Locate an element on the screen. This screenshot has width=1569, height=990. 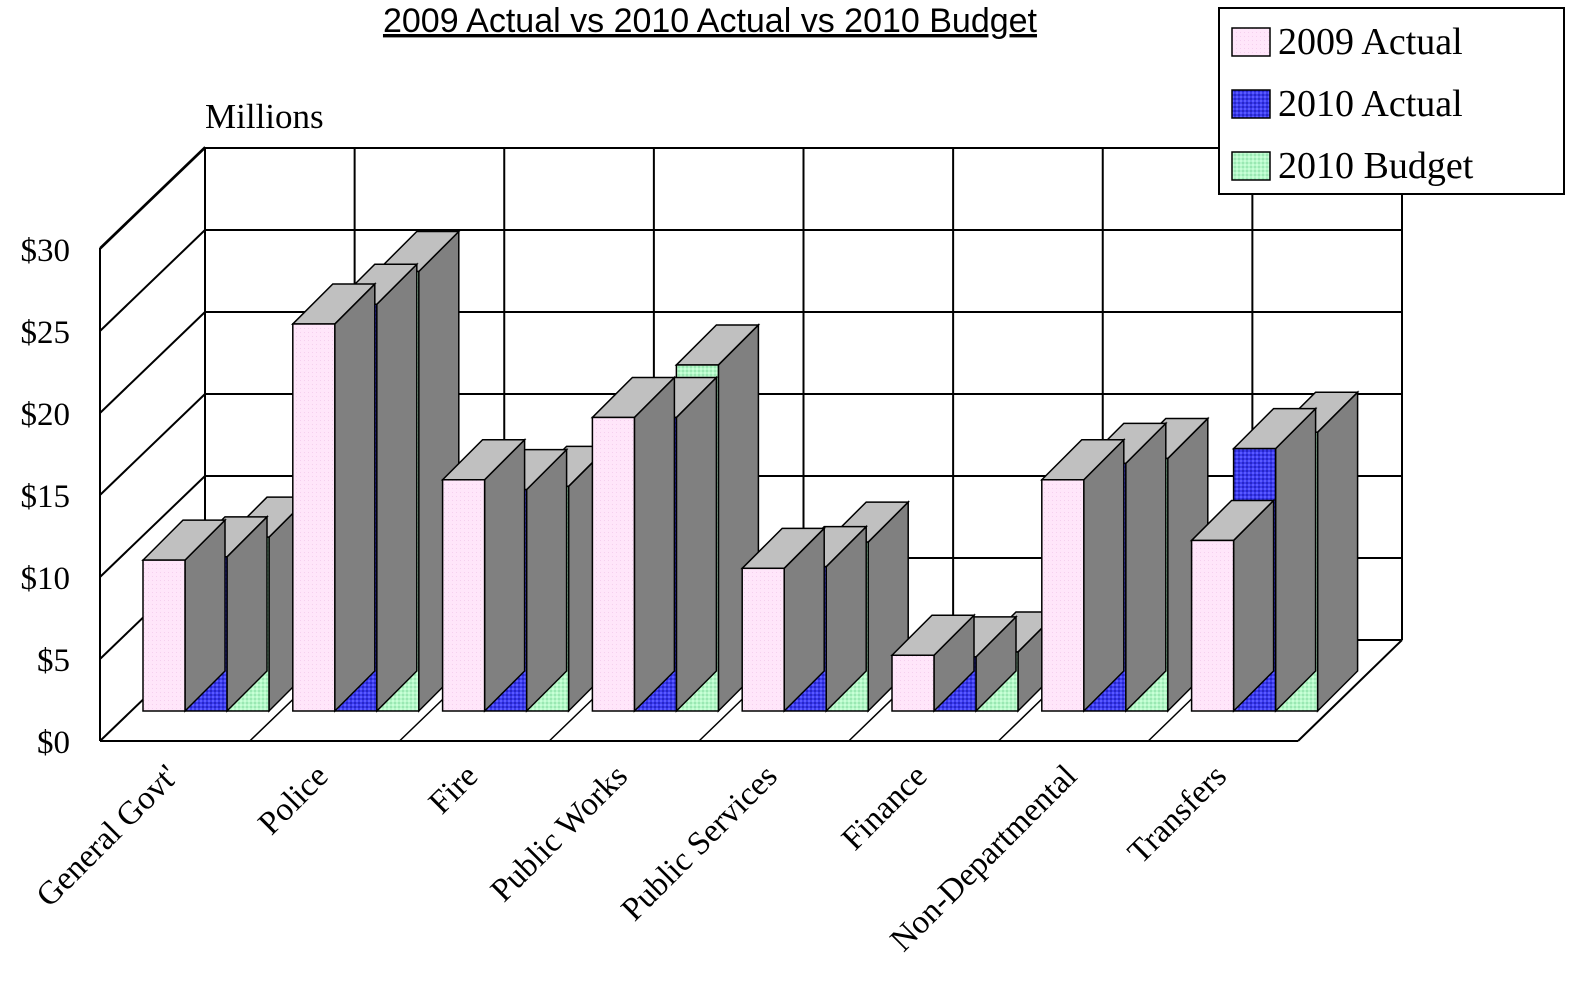
y-tick-label: $15 is located at coordinates (46, 497).